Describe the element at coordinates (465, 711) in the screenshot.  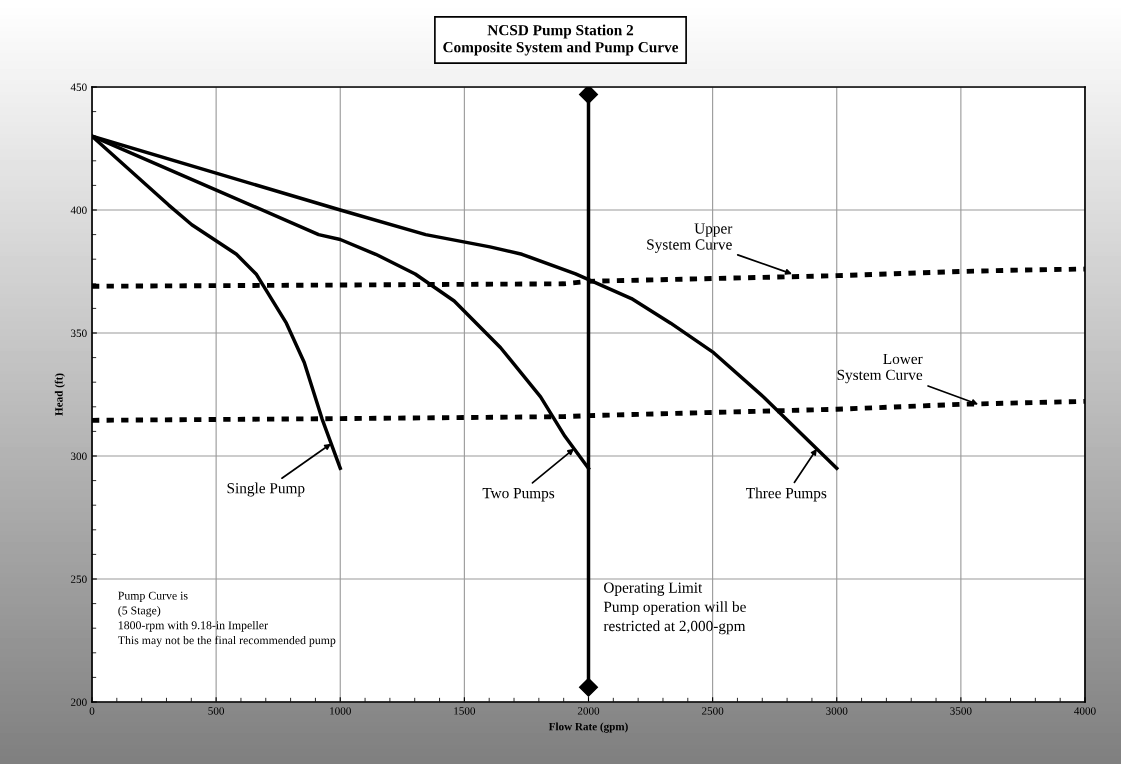
I see `x-tick-label: 1500` at that location.